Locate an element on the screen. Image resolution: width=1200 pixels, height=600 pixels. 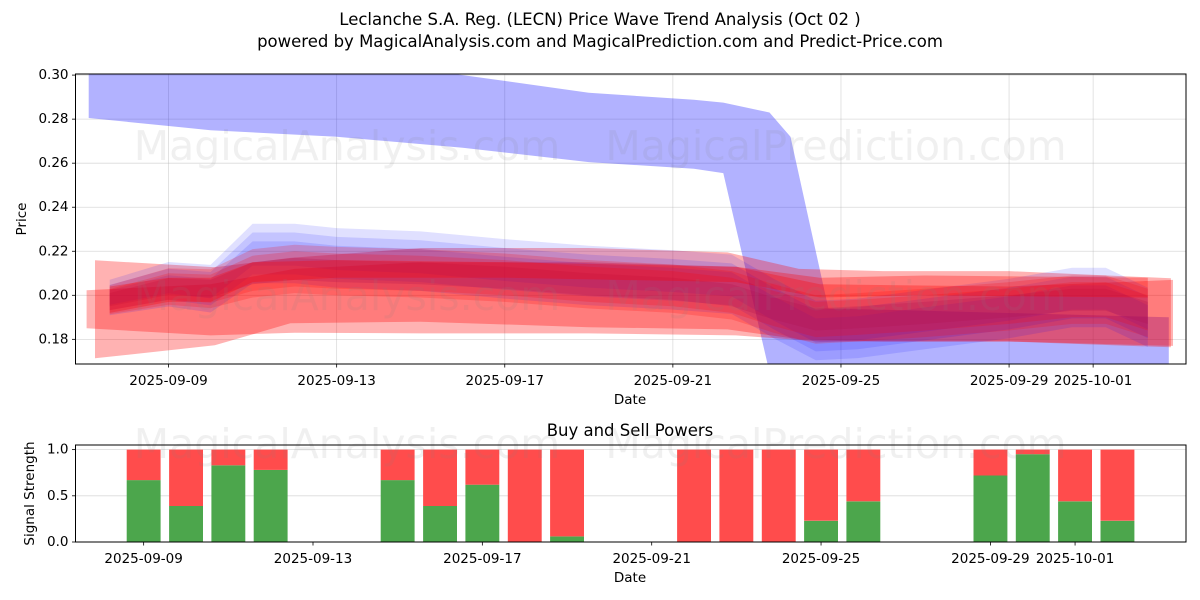
buy-sell-x-axis-label: Date is located at coordinates (630, 578).